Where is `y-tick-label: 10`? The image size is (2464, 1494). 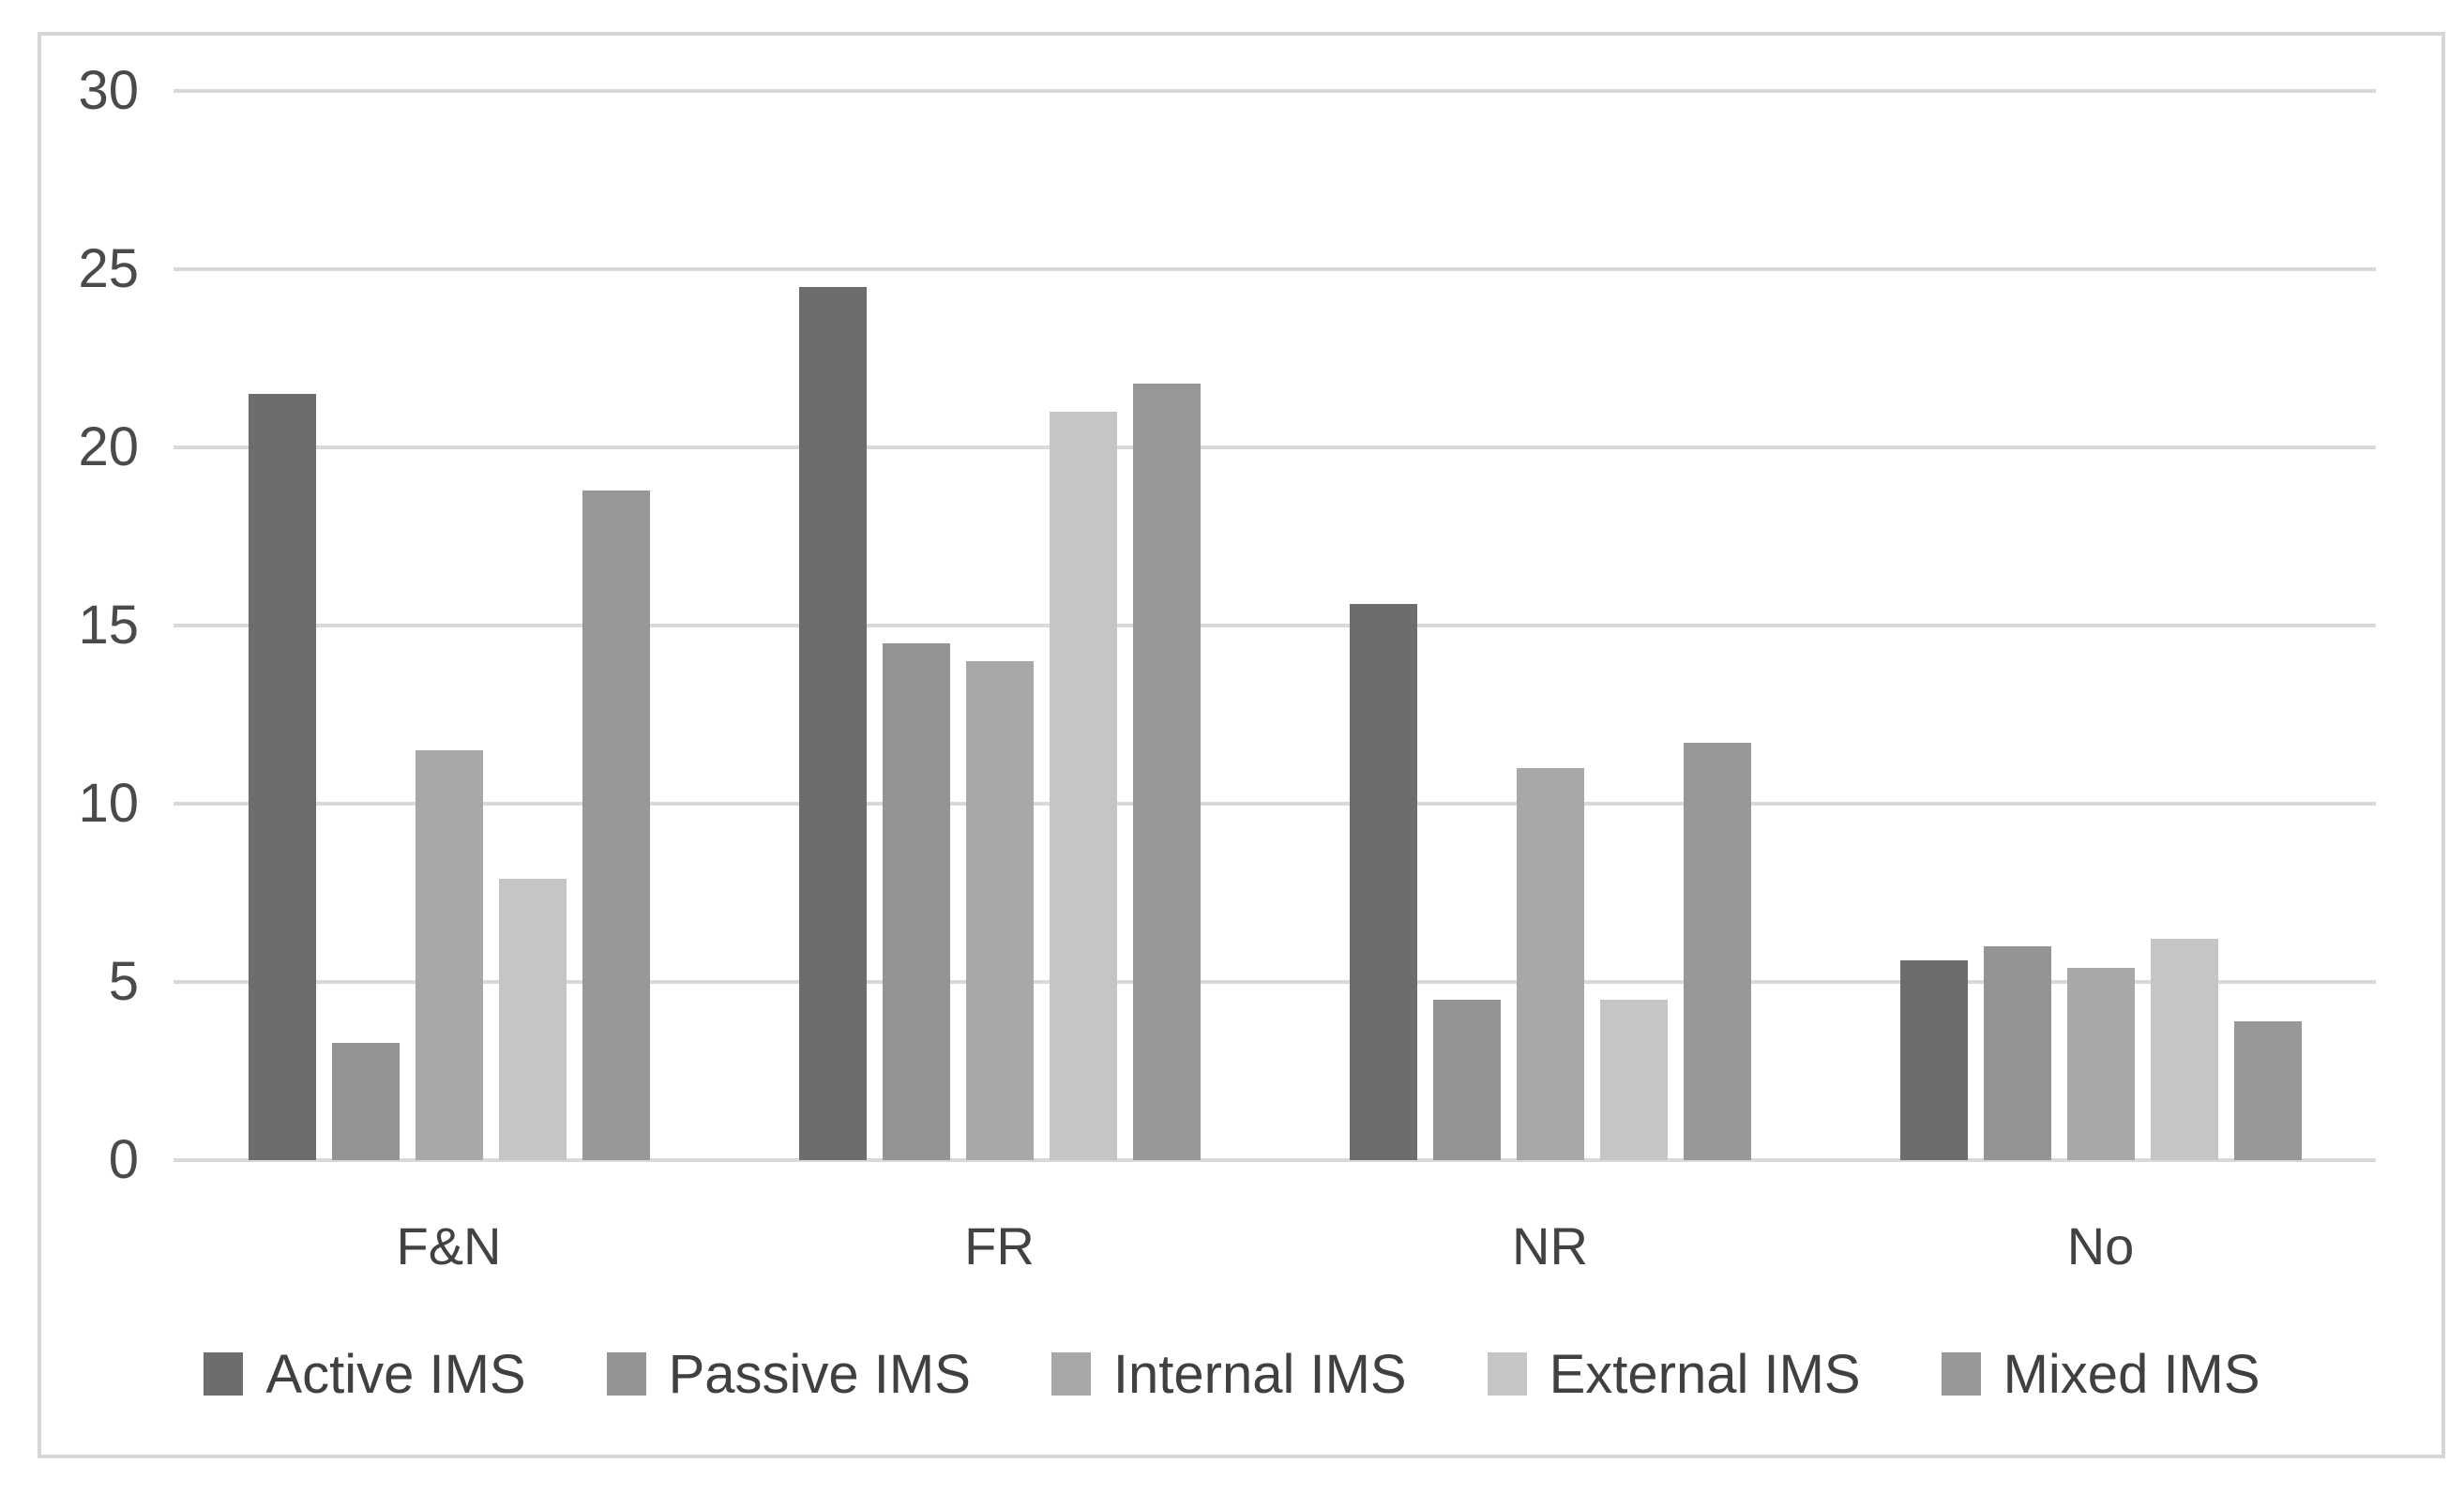 y-tick-label: 10 is located at coordinates (108, 803).